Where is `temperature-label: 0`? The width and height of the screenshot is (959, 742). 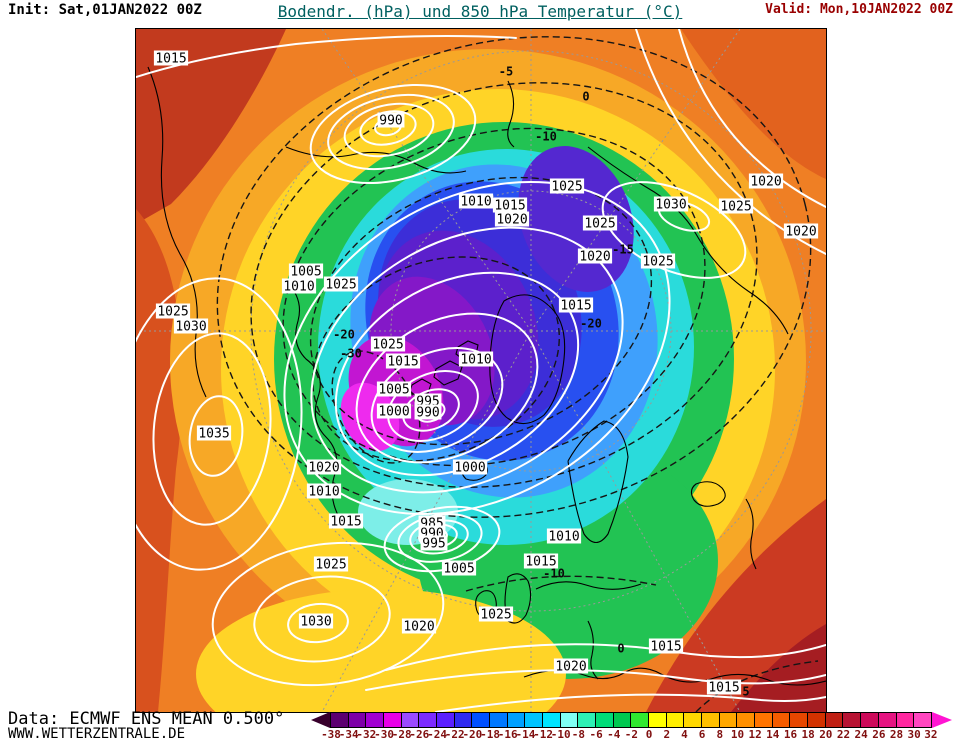
temperature-label: 0 is located at coordinates (585, 97).